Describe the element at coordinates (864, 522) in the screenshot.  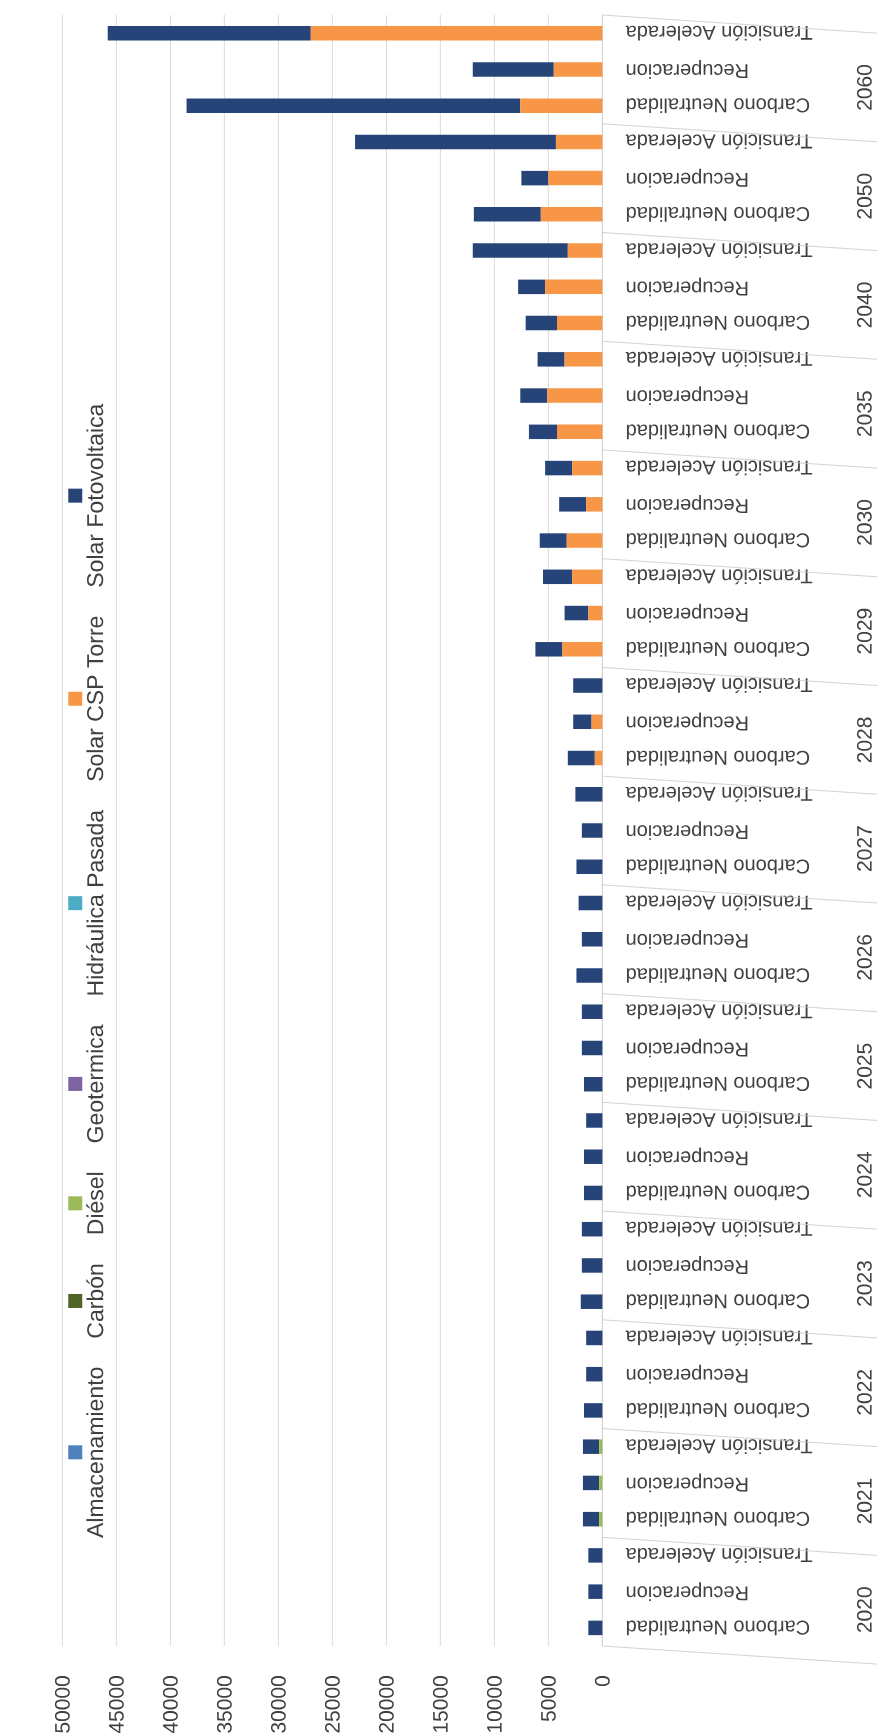
I see `text: 2030` at that location.